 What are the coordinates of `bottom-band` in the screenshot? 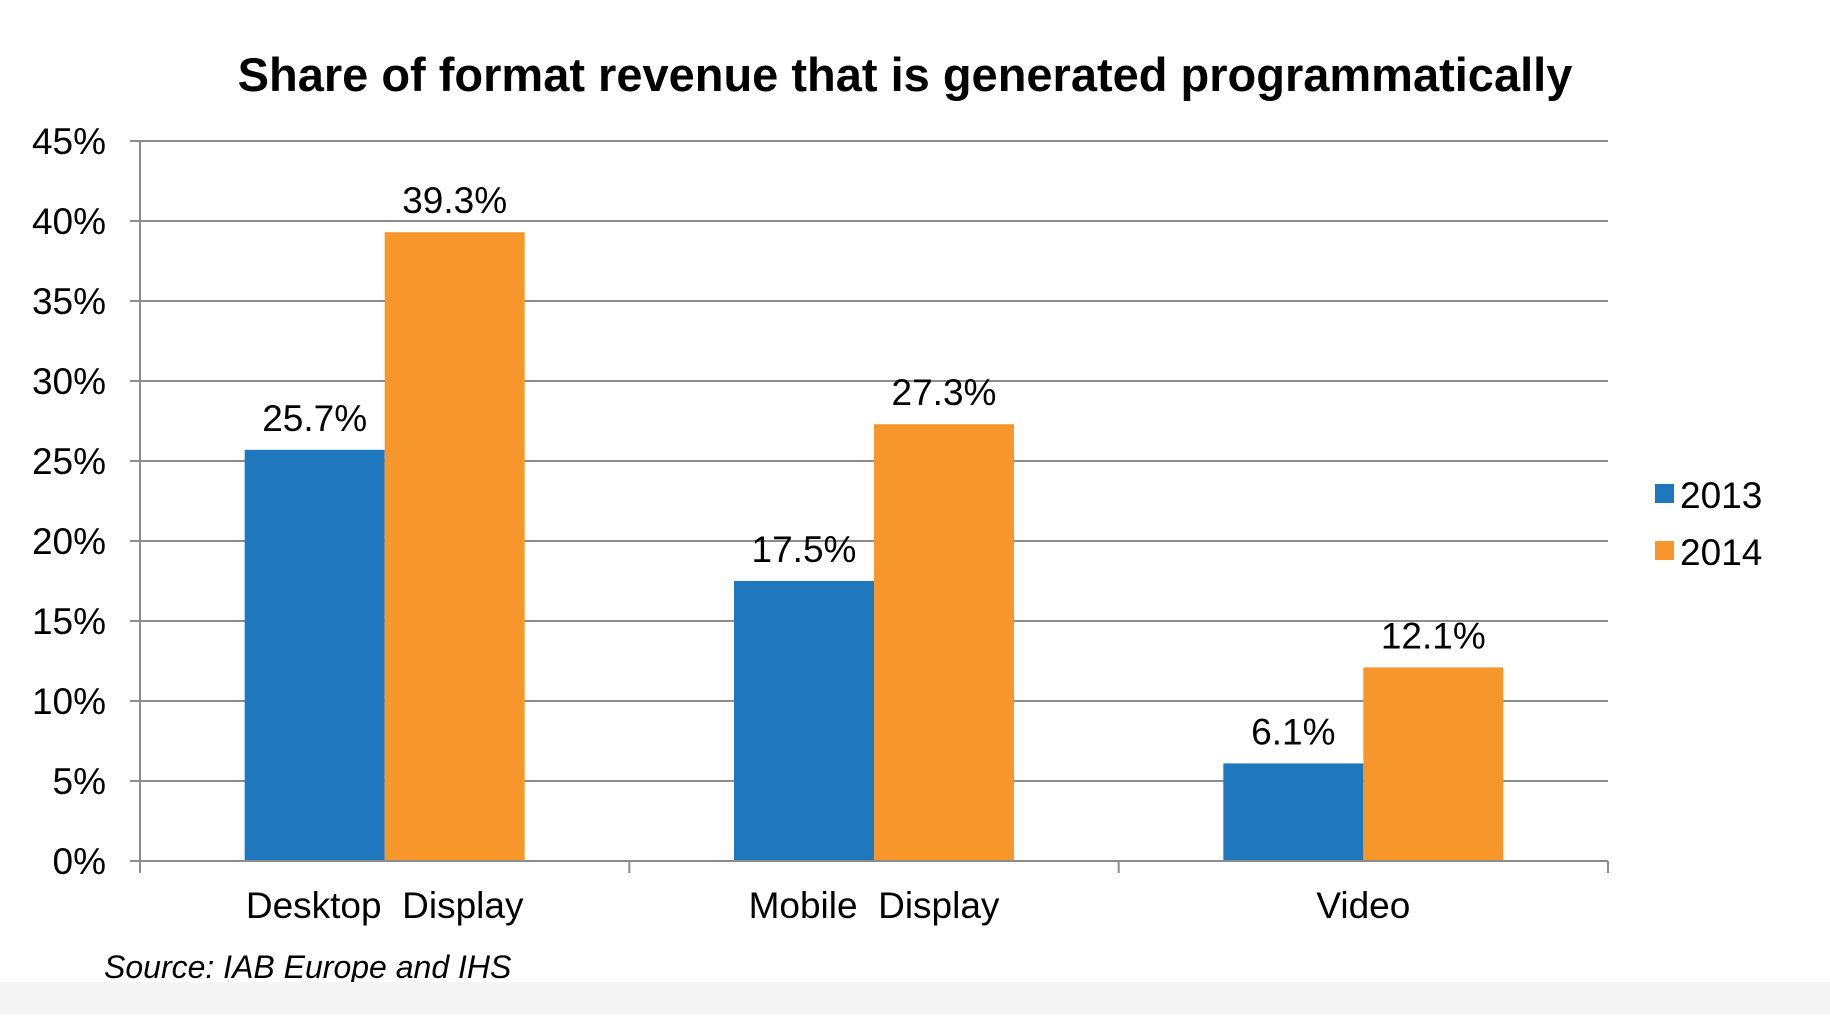 It's located at (915, 998).